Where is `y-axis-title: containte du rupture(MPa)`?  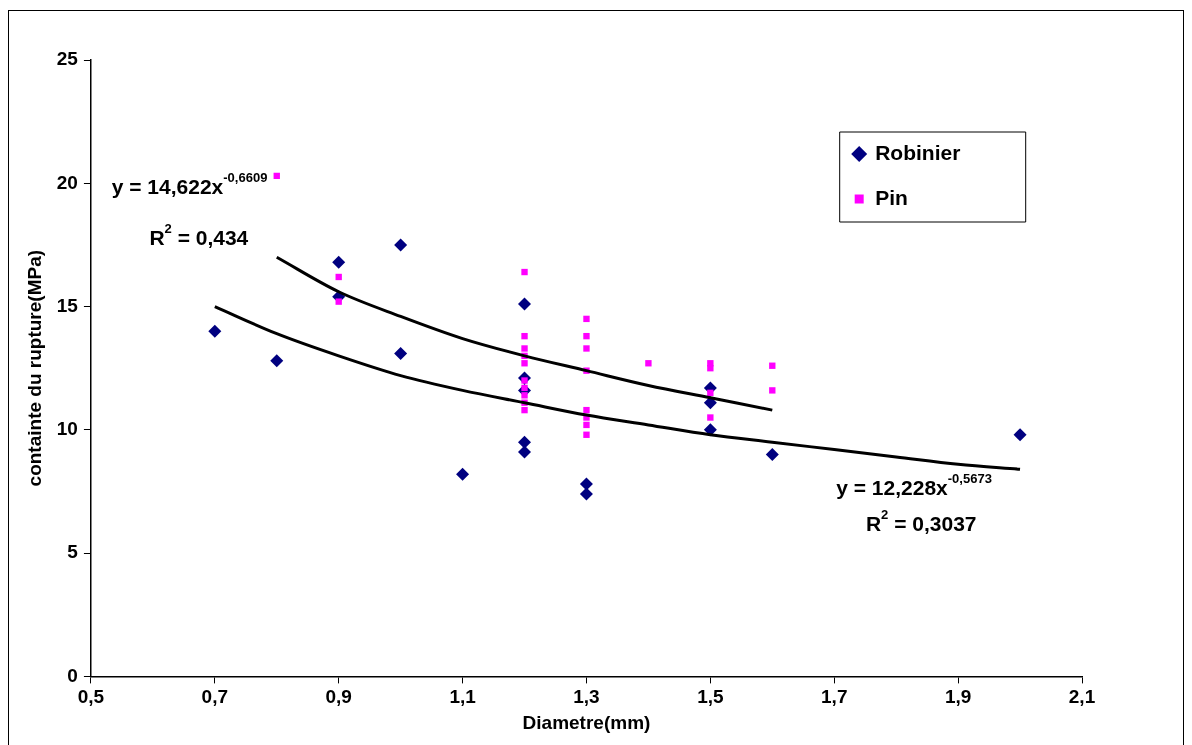 y-axis-title: containte du rupture(MPa) is located at coordinates (34, 368).